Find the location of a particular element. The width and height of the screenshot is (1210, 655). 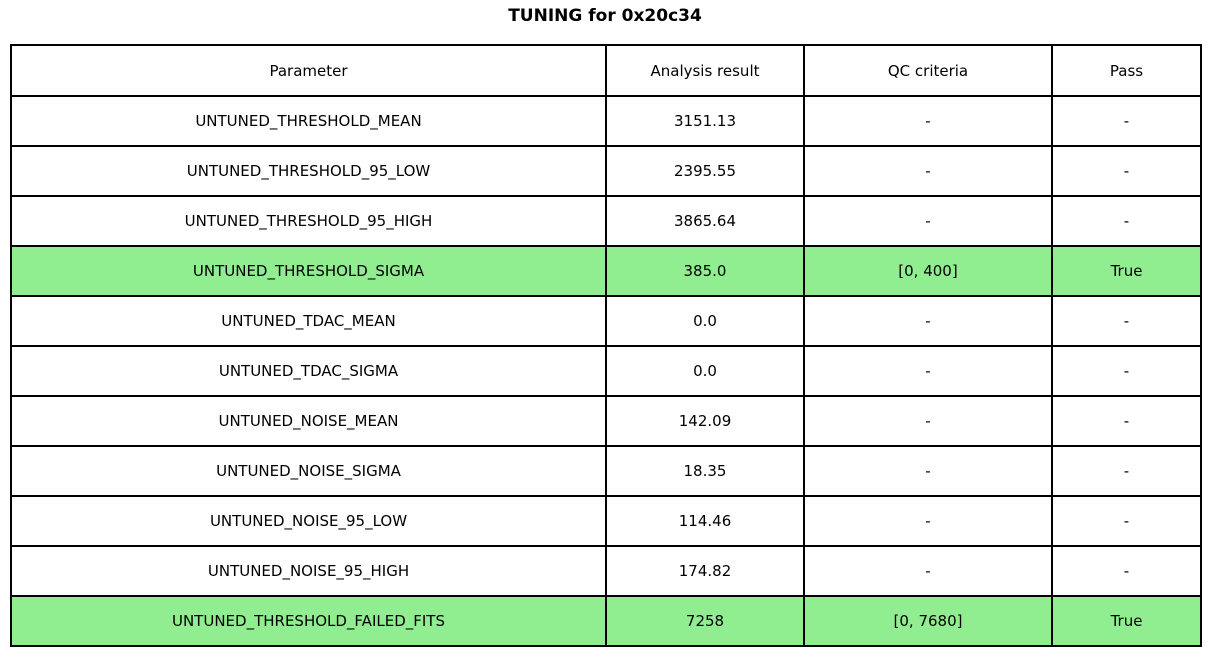

header-qc-criteria: QC criteria is located at coordinates (928, 70).